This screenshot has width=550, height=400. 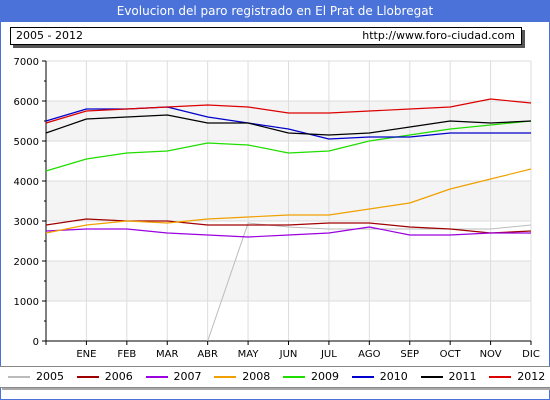 What do you see at coordinates (288, 111) in the screenshot?
I see `series-line-2012` at bounding box center [288, 111].